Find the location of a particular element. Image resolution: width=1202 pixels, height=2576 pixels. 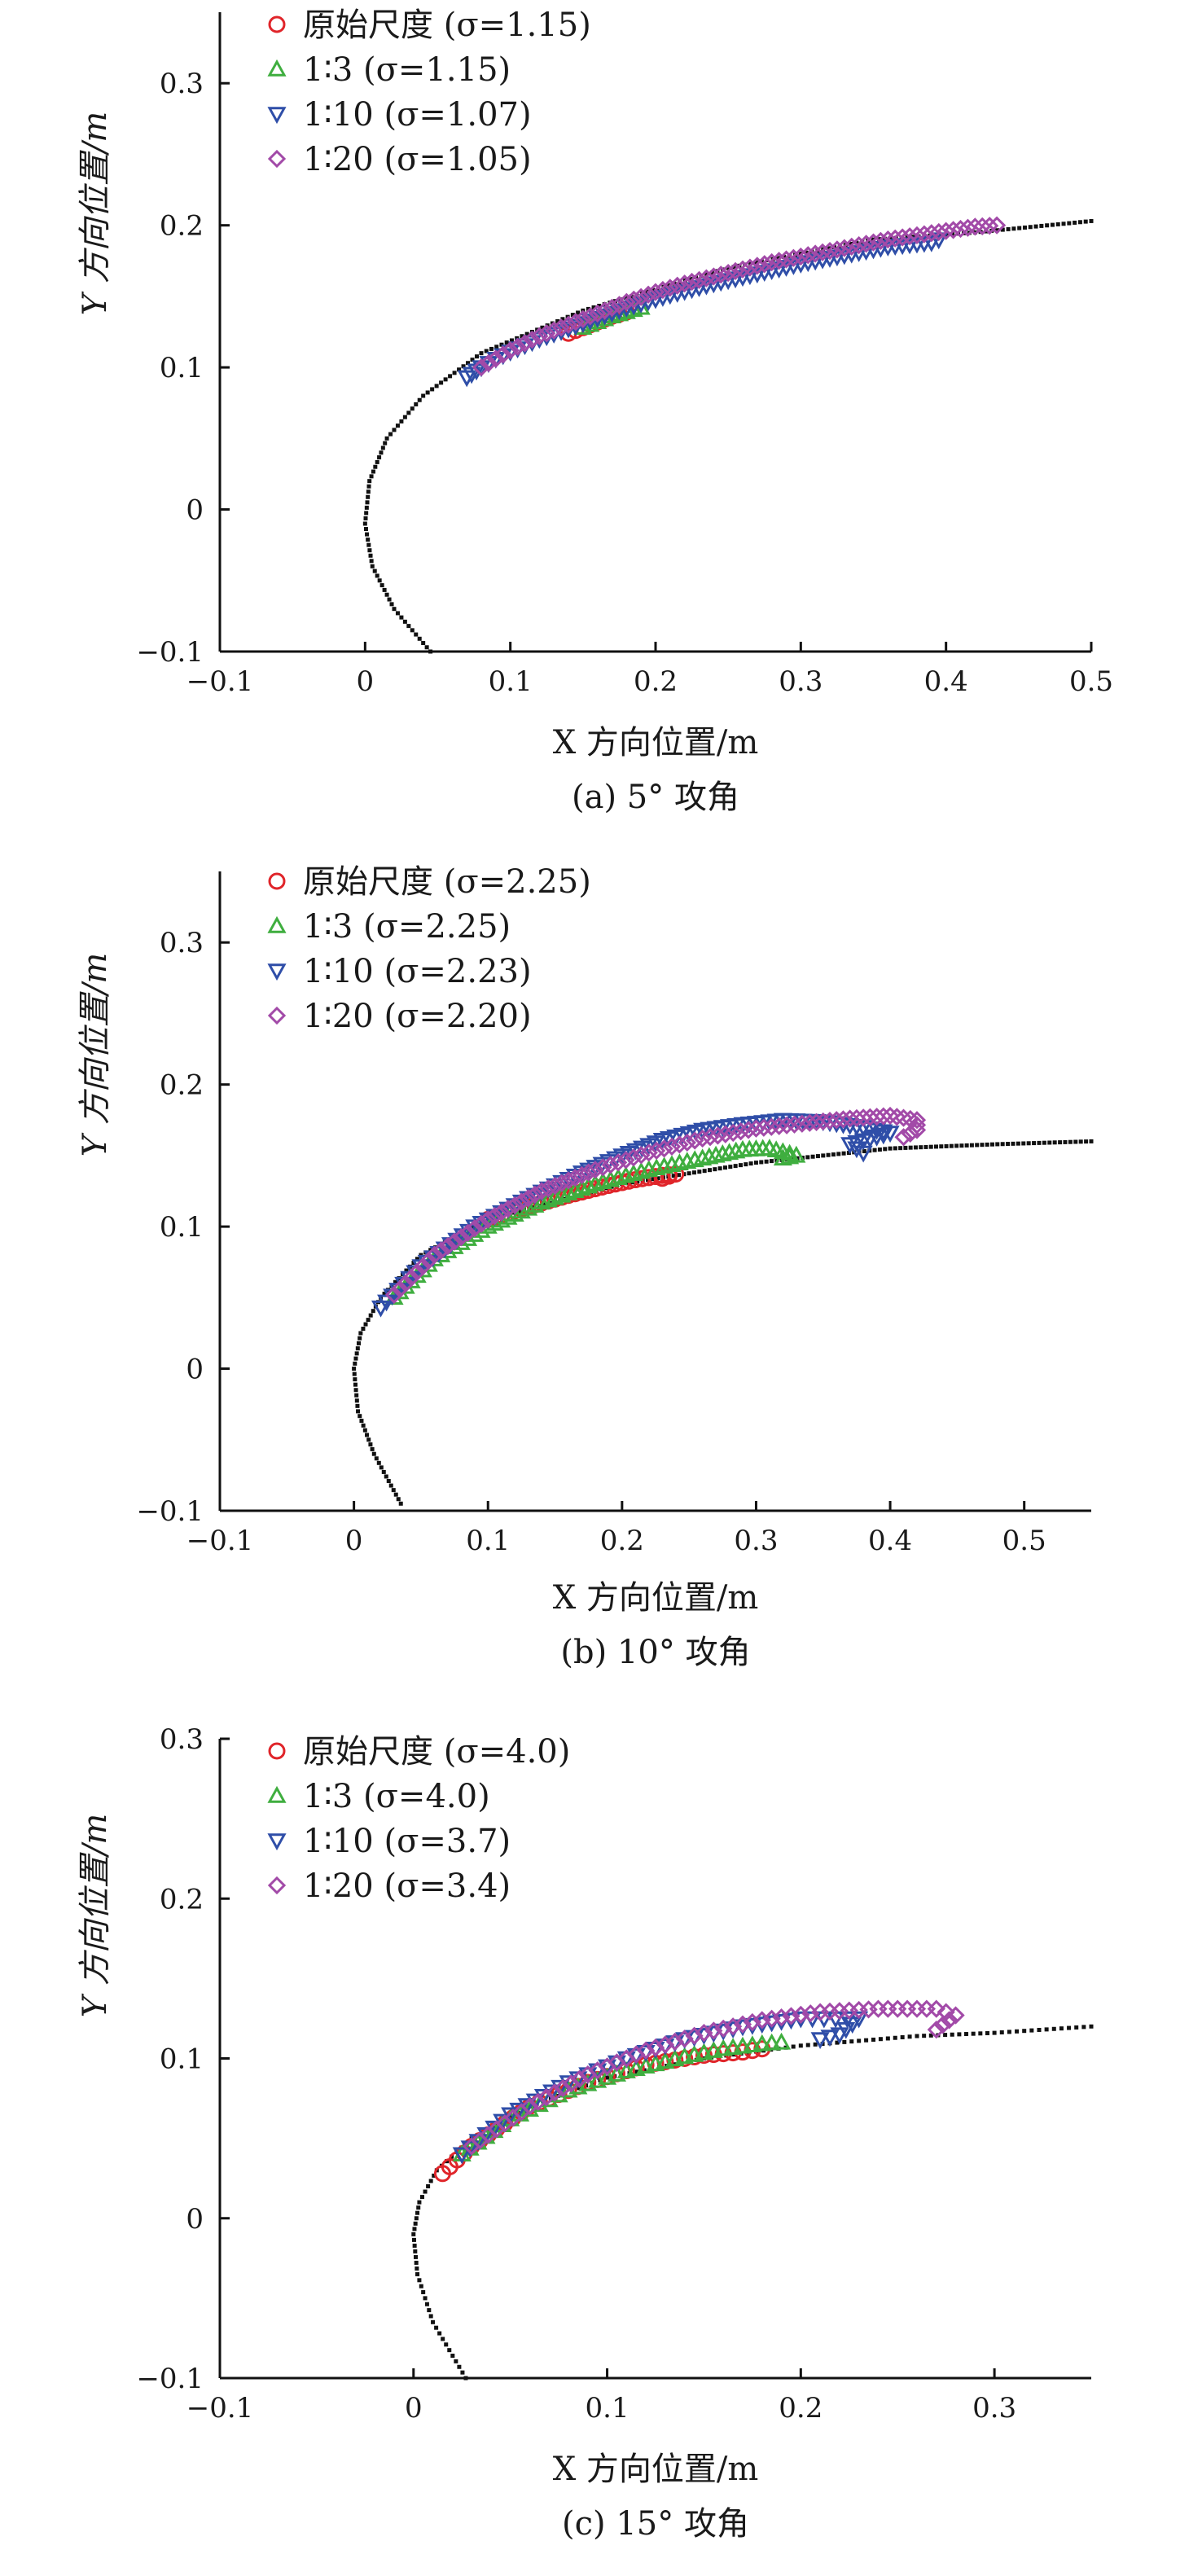

x-tick-label: 0.3 is located at coordinates (756, 1541).